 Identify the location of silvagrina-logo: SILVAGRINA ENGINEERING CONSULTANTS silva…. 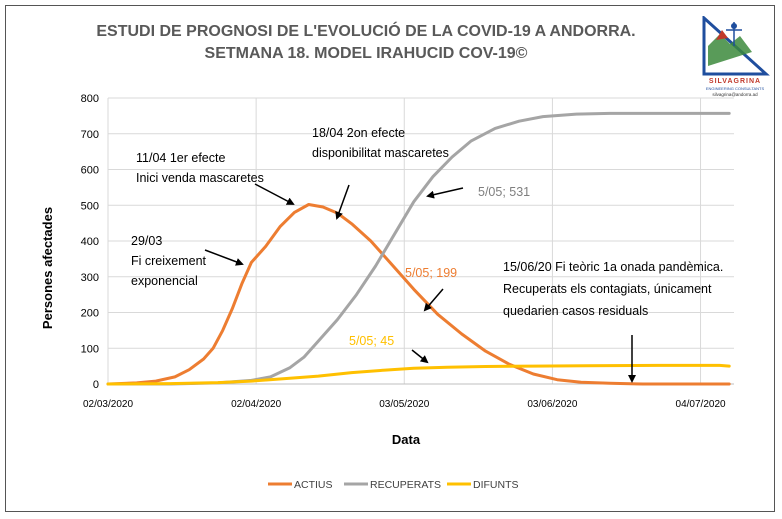
(735, 56).